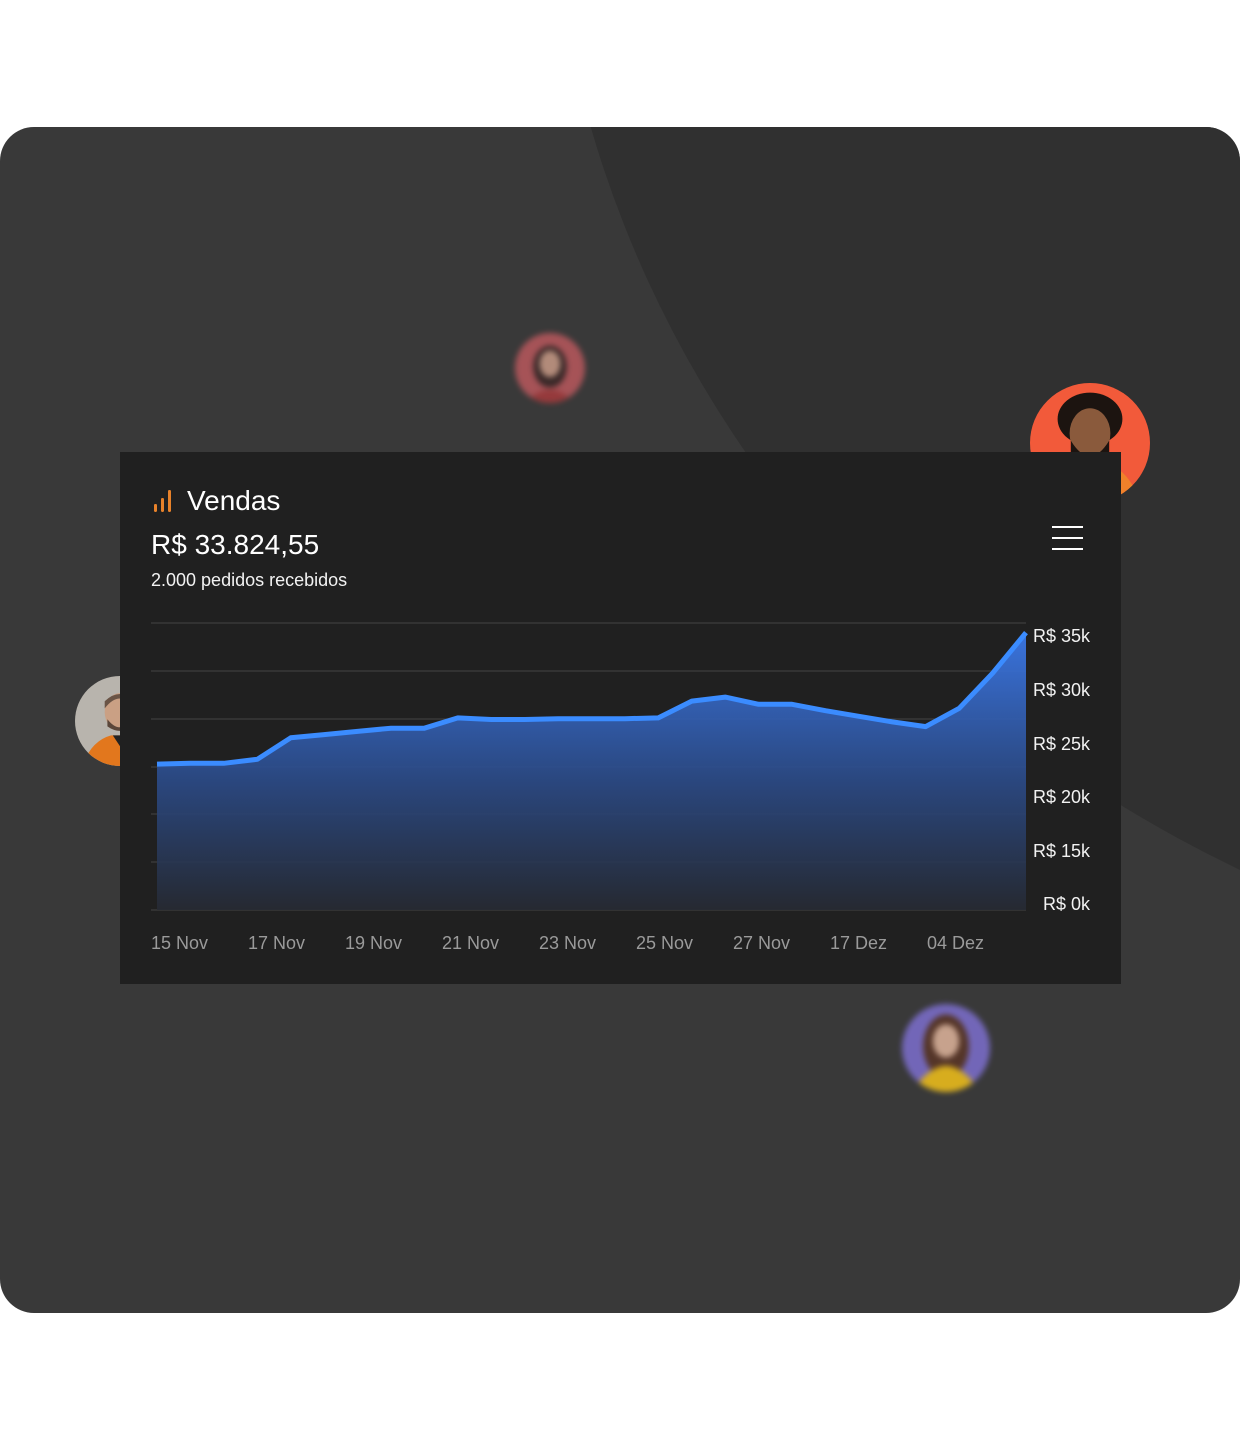  What do you see at coordinates (858, 943) in the screenshot?
I see `x-tick-label: 17 Dez` at bounding box center [858, 943].